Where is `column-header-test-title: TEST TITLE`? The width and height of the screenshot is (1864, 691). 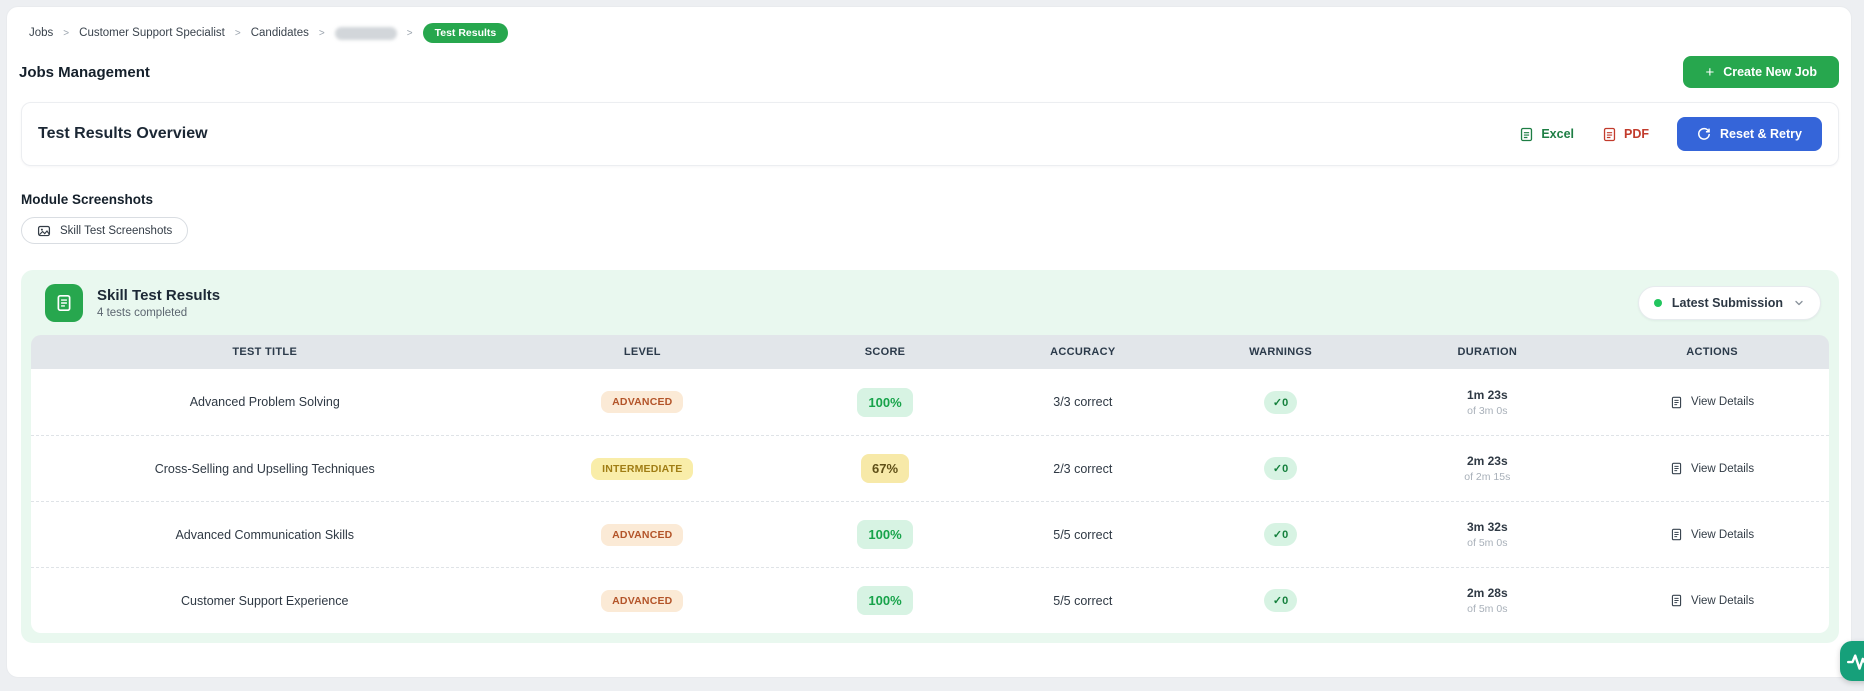 column-header-test-title: TEST TITLE is located at coordinates (265, 352).